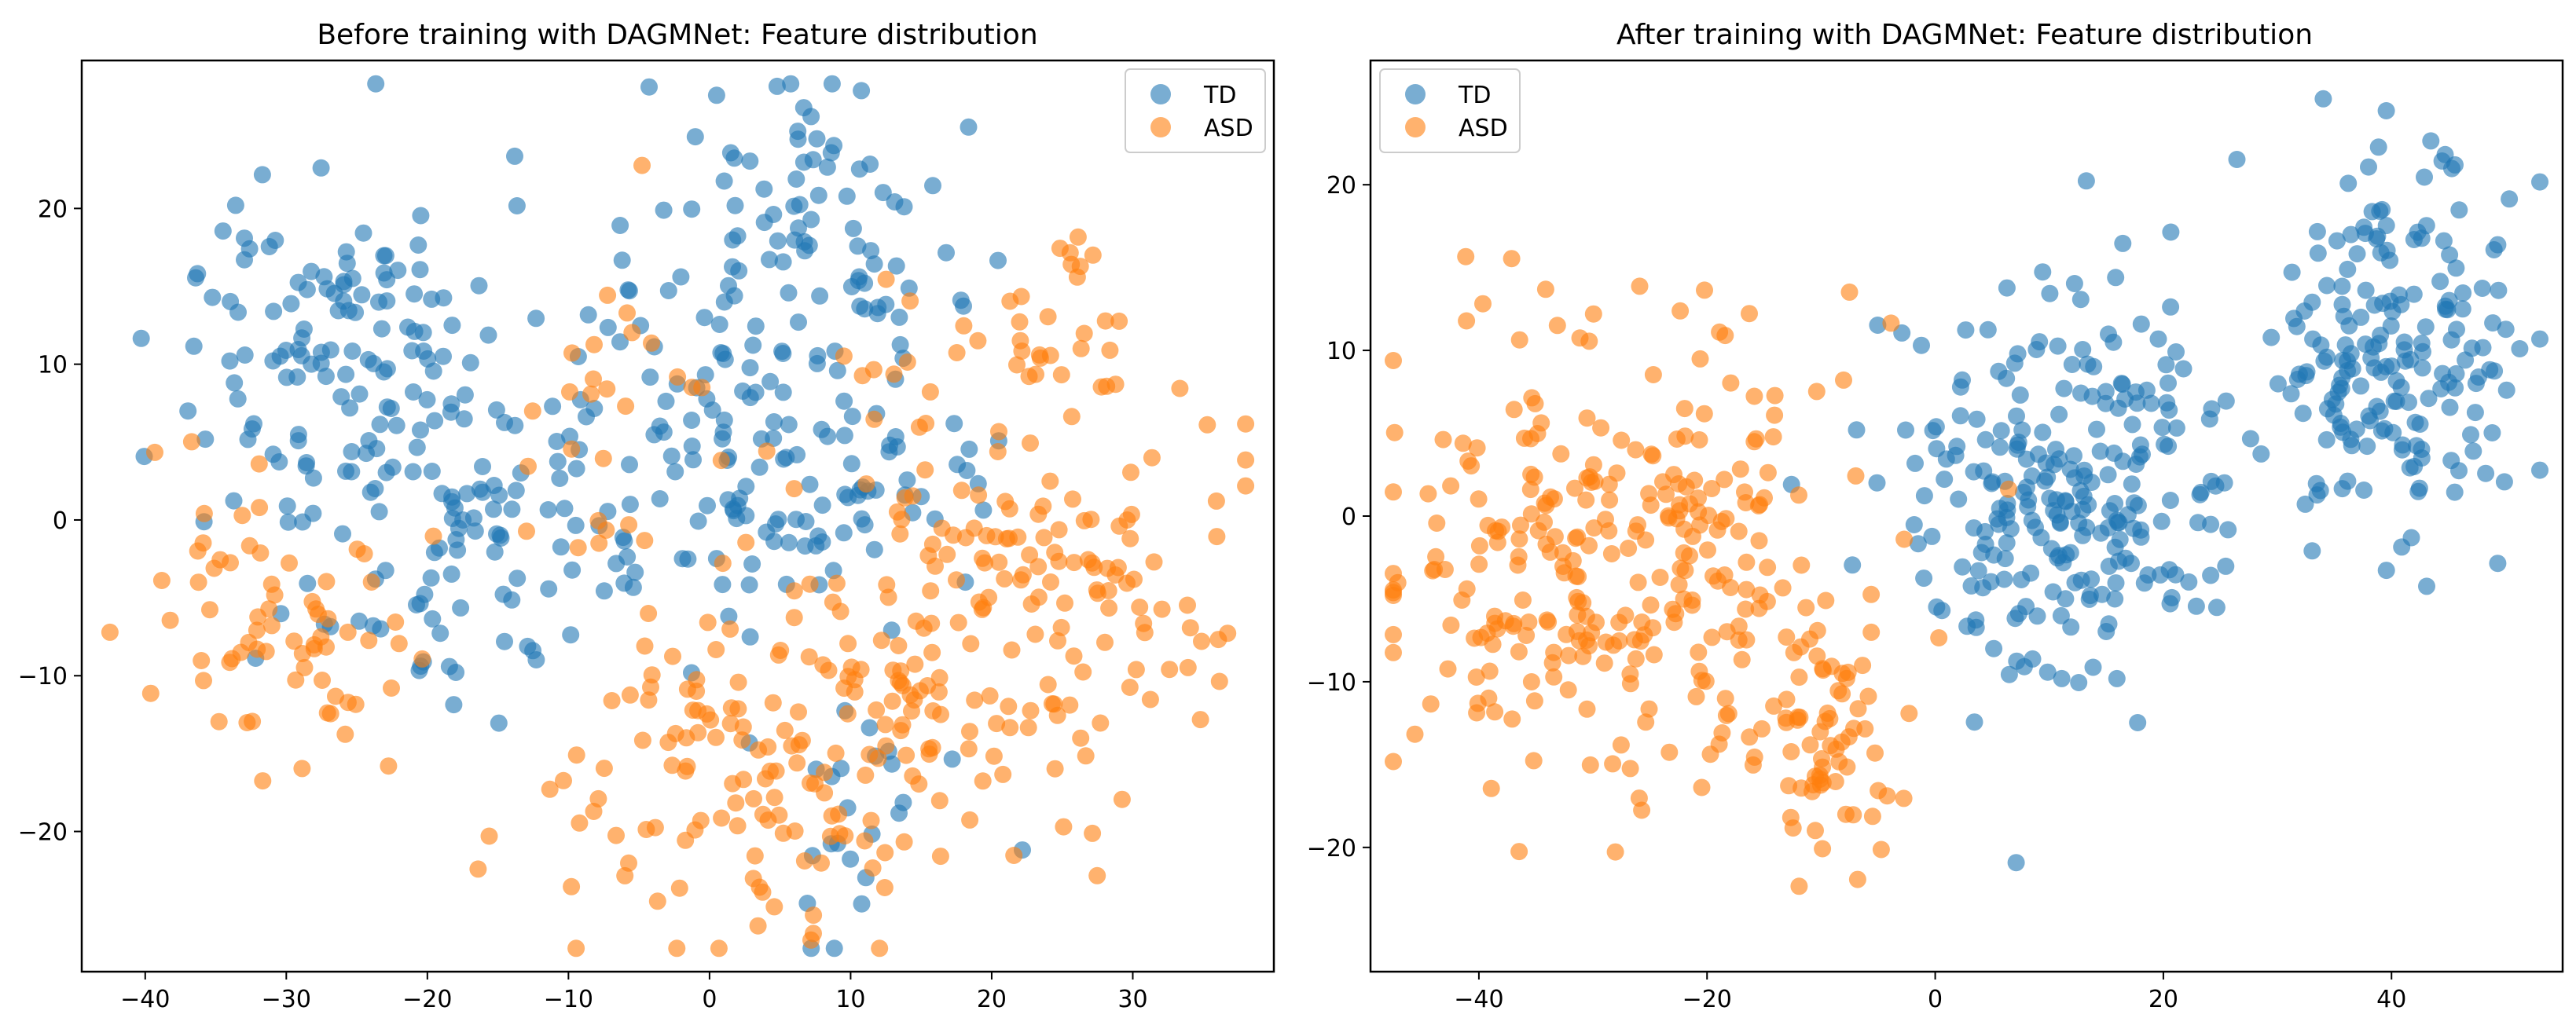 Image resolution: width=2576 pixels, height=1029 pixels. Describe the element at coordinates (43, 676) in the screenshot. I see `y-tick-label: −10` at that location.